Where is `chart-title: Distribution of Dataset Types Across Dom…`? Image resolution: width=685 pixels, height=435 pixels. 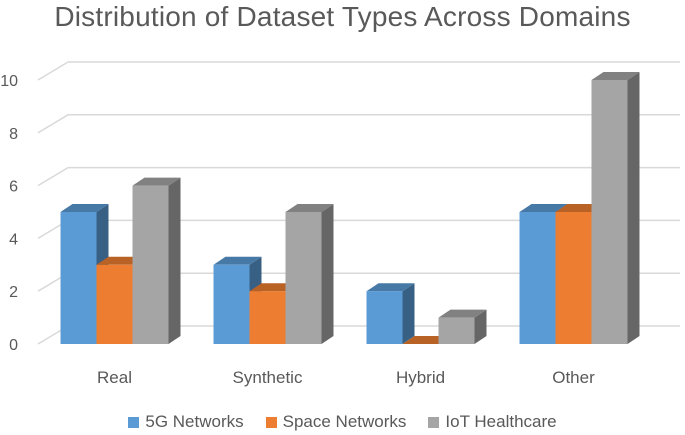 chart-title: Distribution of Dataset Types Across Dom… is located at coordinates (342, 16).